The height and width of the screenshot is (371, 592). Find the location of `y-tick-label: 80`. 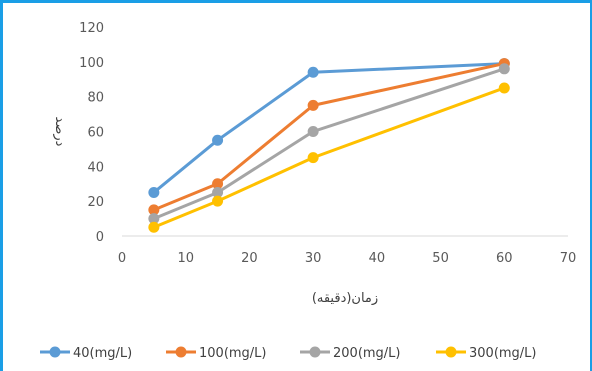

y-tick-label: 80 is located at coordinates (95, 98).